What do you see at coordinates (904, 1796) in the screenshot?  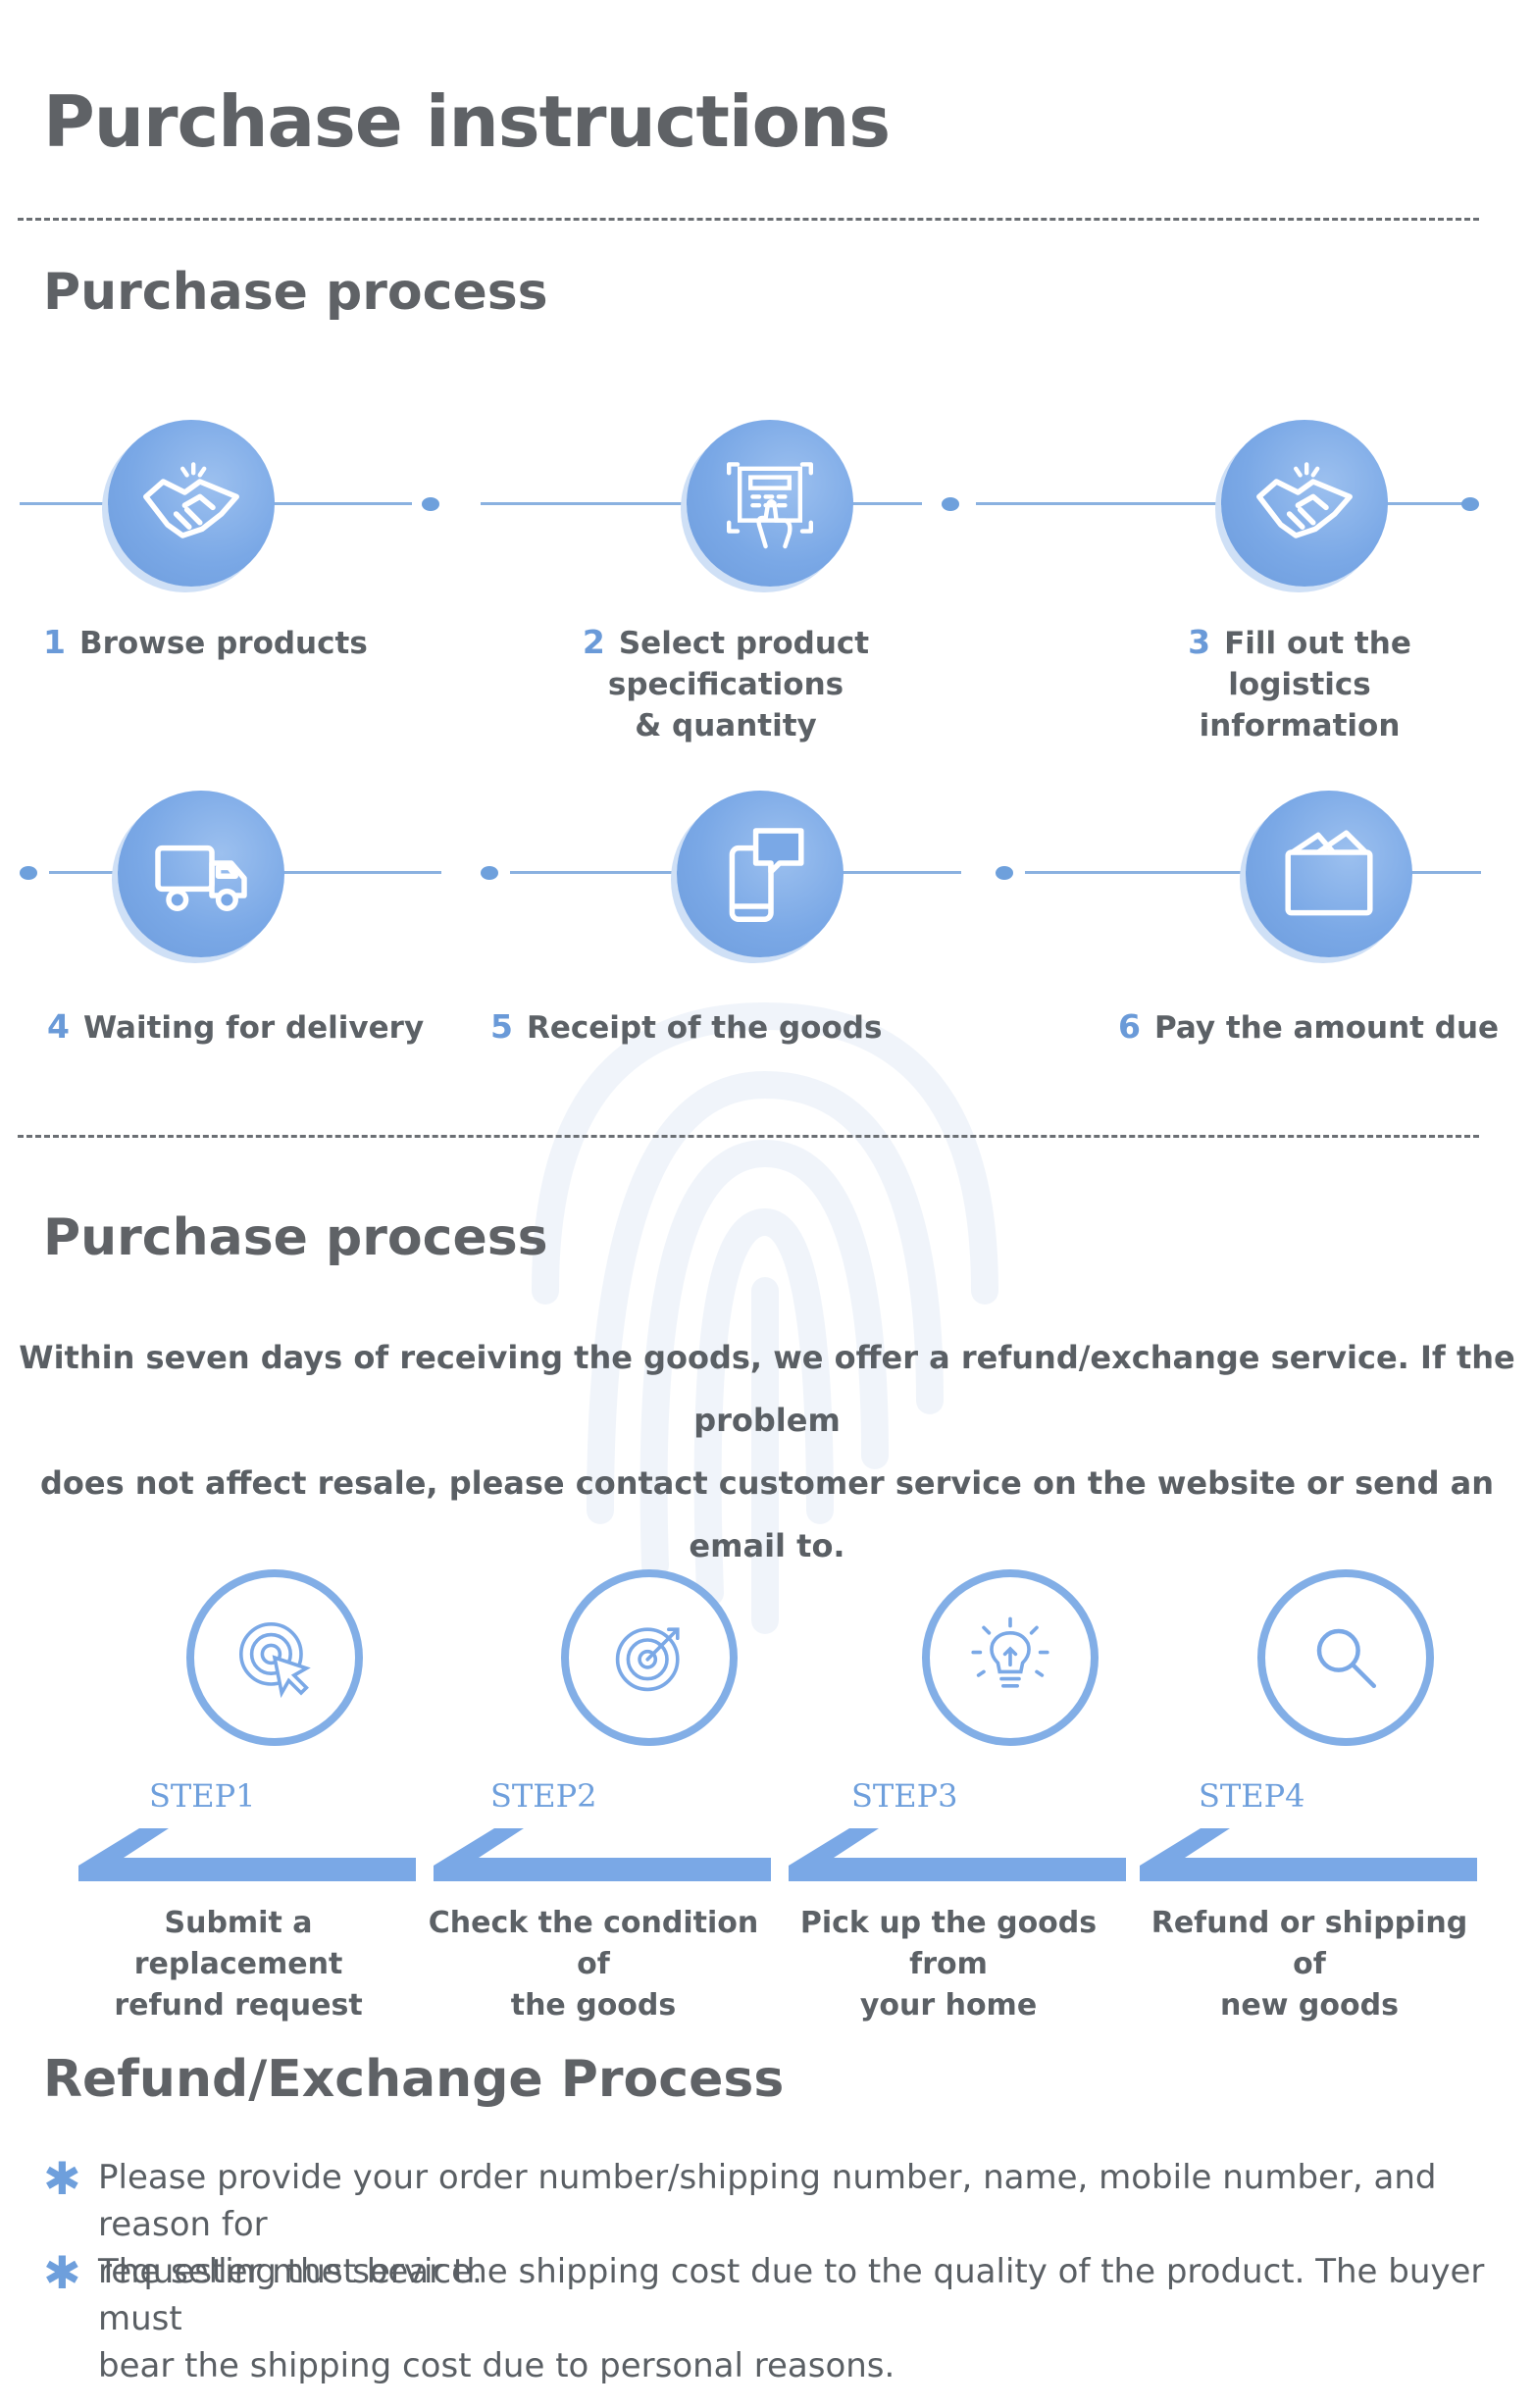 I see `step-caption: STEP3` at bounding box center [904, 1796].